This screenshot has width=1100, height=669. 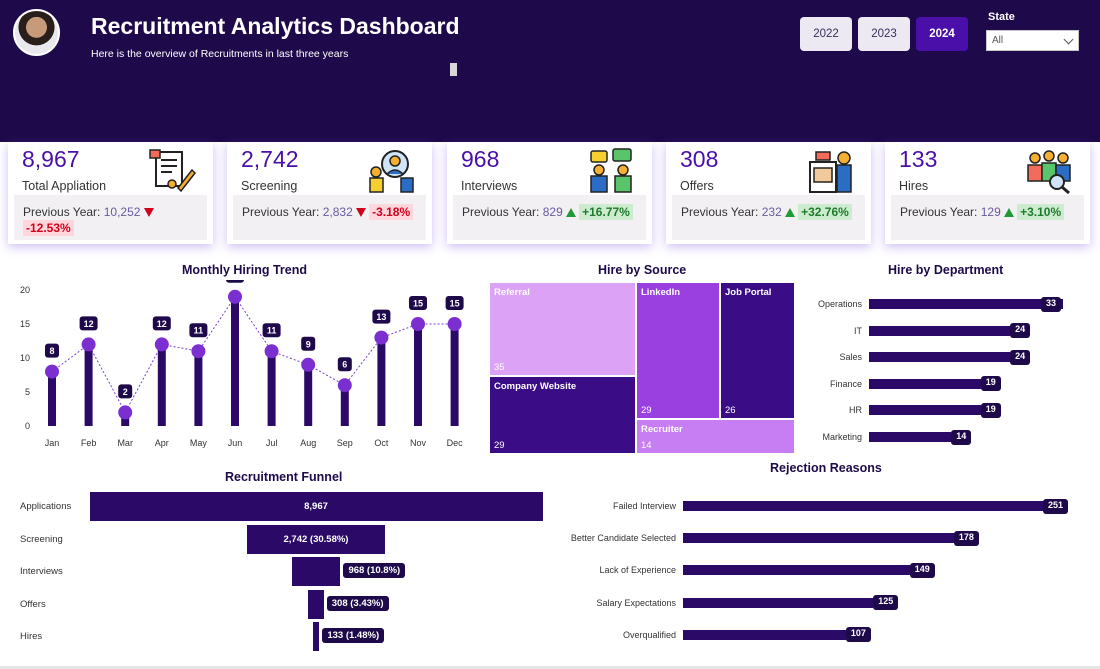 I want to click on funnel-stage-label: Screening, so click(x=41, y=539).